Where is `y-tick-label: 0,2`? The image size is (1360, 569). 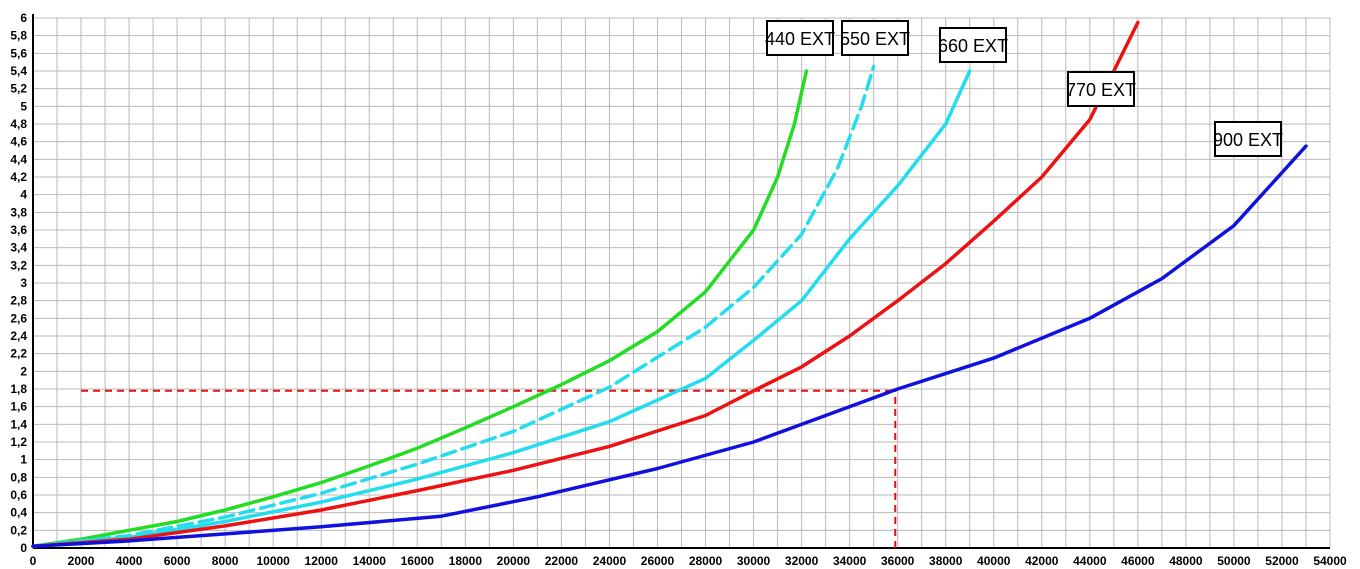
y-tick-label: 0,2 is located at coordinates (18, 530).